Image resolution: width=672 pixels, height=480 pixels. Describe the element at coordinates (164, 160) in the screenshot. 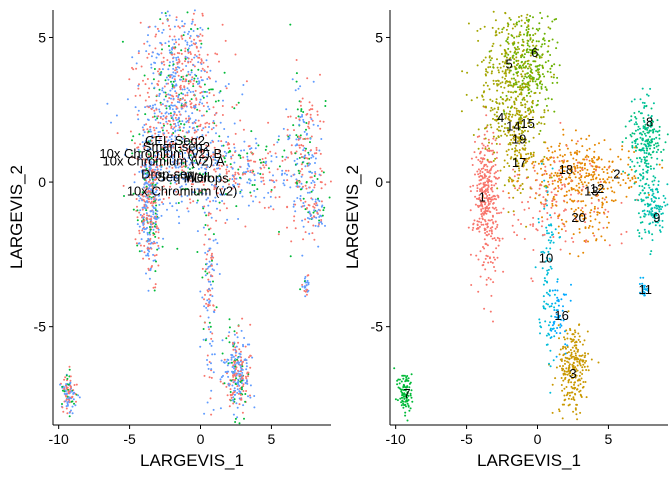

I see `cluster-label: 10x Chromium (v2) A` at that location.